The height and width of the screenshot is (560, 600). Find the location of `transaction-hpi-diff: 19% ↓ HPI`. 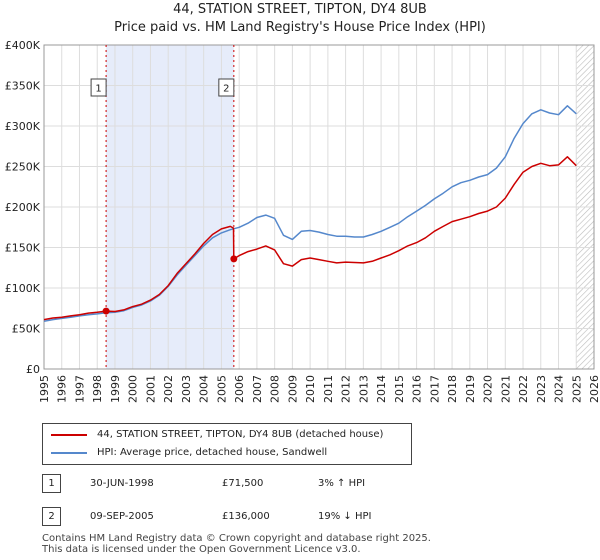

transaction-hpi-diff: 19% ↓ HPI is located at coordinates (345, 516).